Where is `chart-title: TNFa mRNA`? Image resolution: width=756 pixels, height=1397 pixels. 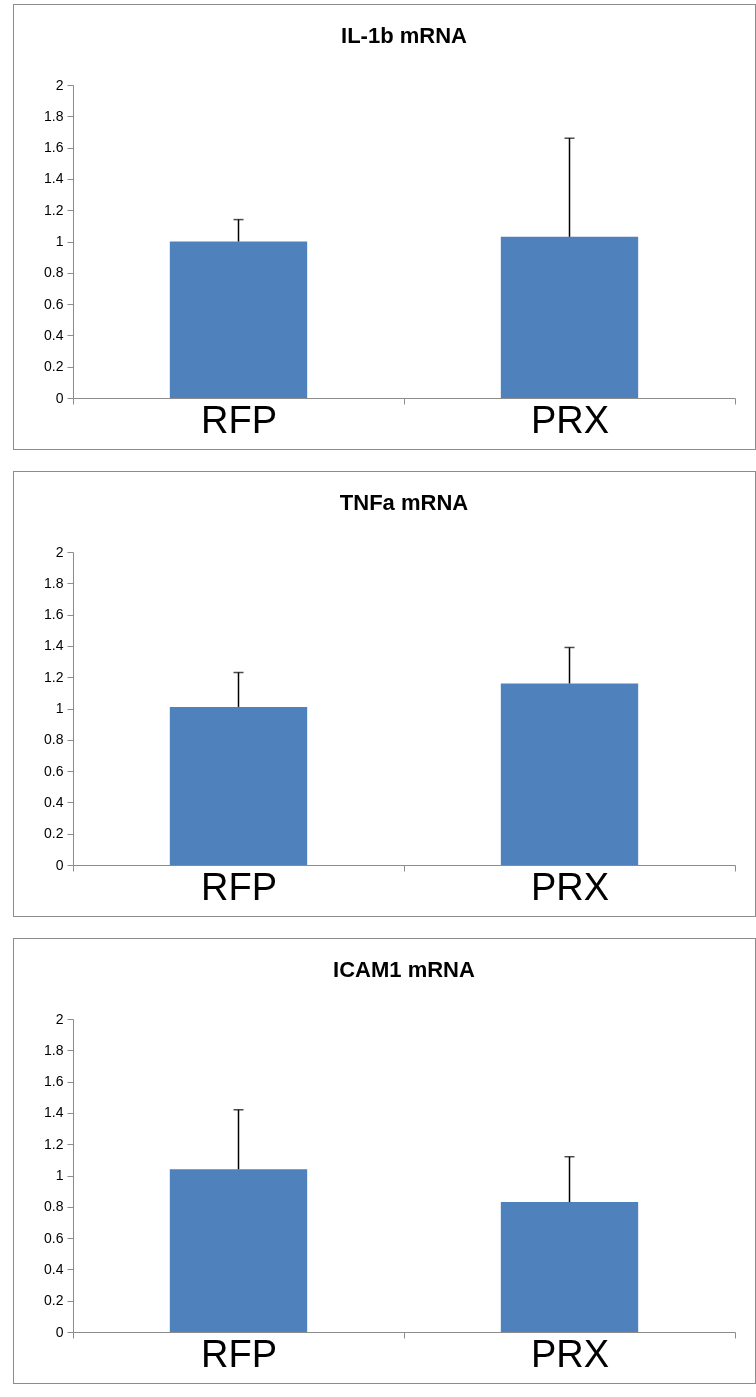
chart-title: TNFa mRNA is located at coordinates (404, 502).